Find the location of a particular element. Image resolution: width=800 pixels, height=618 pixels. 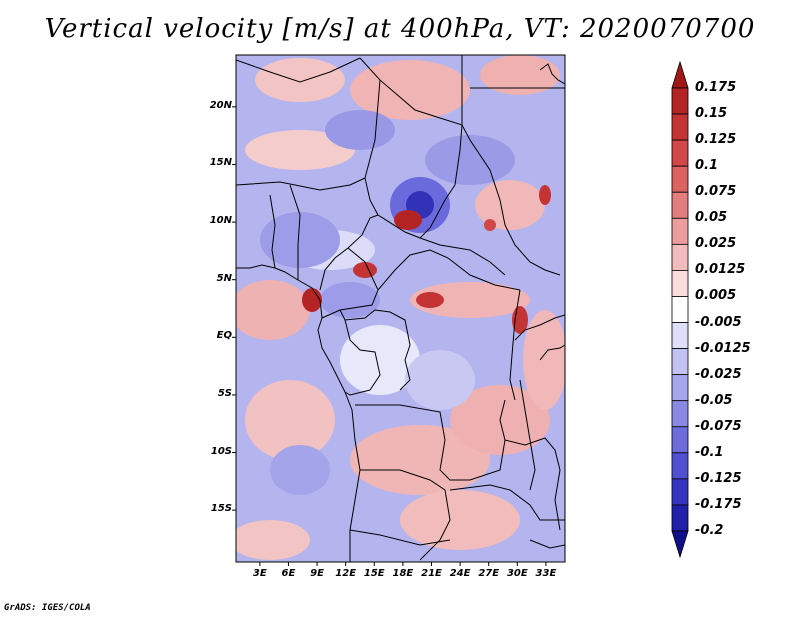

colorbar-label: 0.15 is located at coordinates (711, 114).